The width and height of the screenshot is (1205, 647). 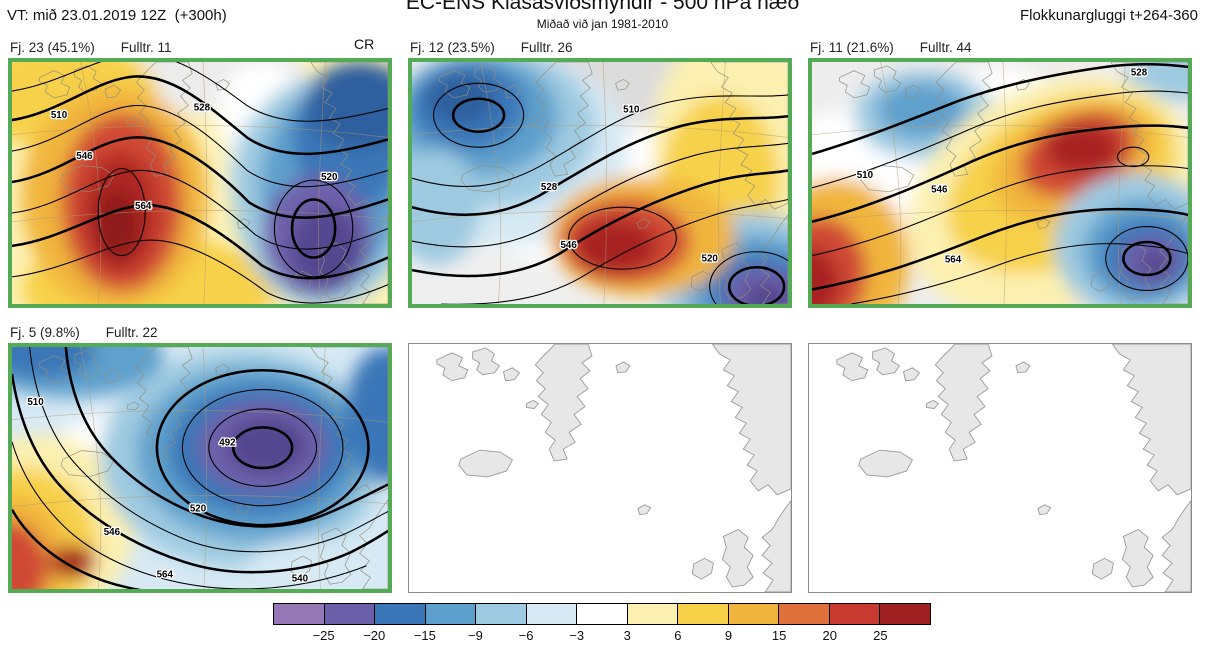 I want to click on cluster-1-panel: 510 528 546 564 520, so click(x=200, y=183).